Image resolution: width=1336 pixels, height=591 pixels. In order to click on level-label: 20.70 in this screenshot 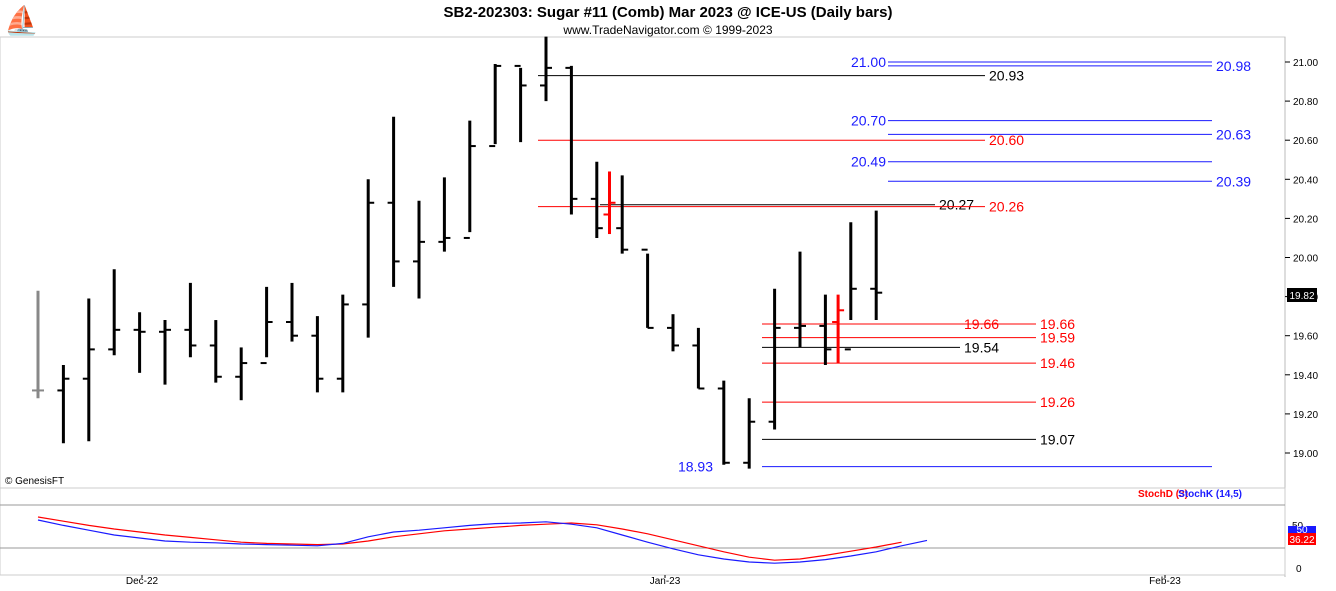, I will do `click(868, 121)`.